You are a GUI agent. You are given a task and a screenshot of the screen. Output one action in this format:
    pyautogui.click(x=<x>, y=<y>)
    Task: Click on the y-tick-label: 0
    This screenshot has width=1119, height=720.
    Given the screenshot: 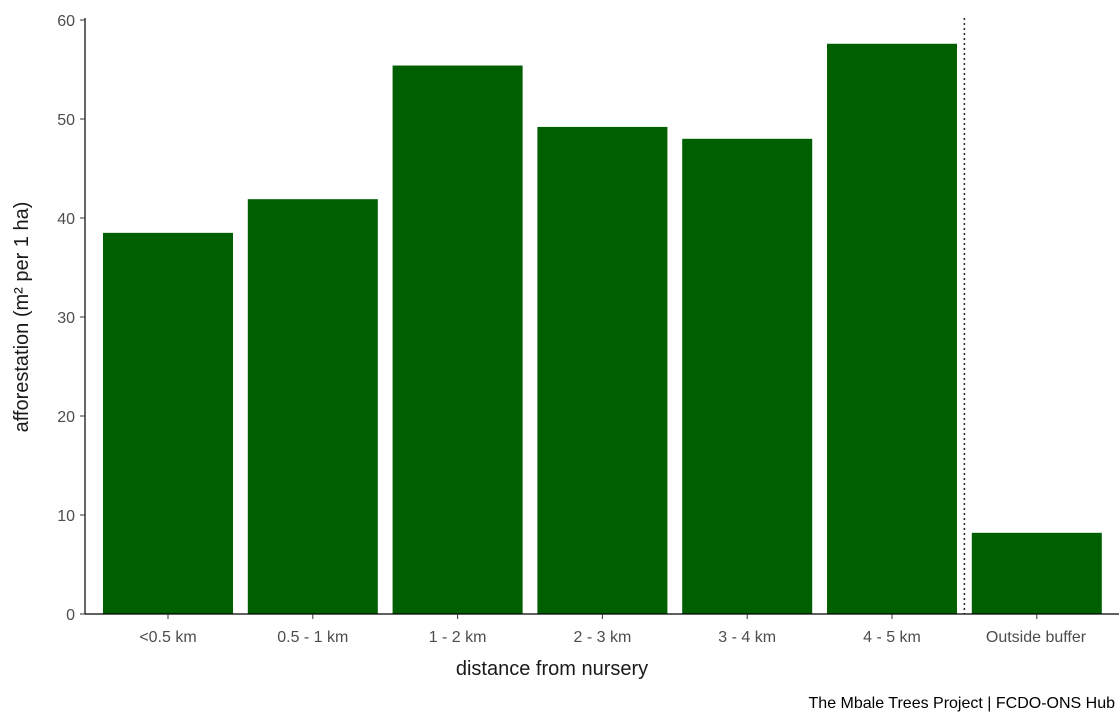 What is the action you would take?
    pyautogui.click(x=70, y=615)
    